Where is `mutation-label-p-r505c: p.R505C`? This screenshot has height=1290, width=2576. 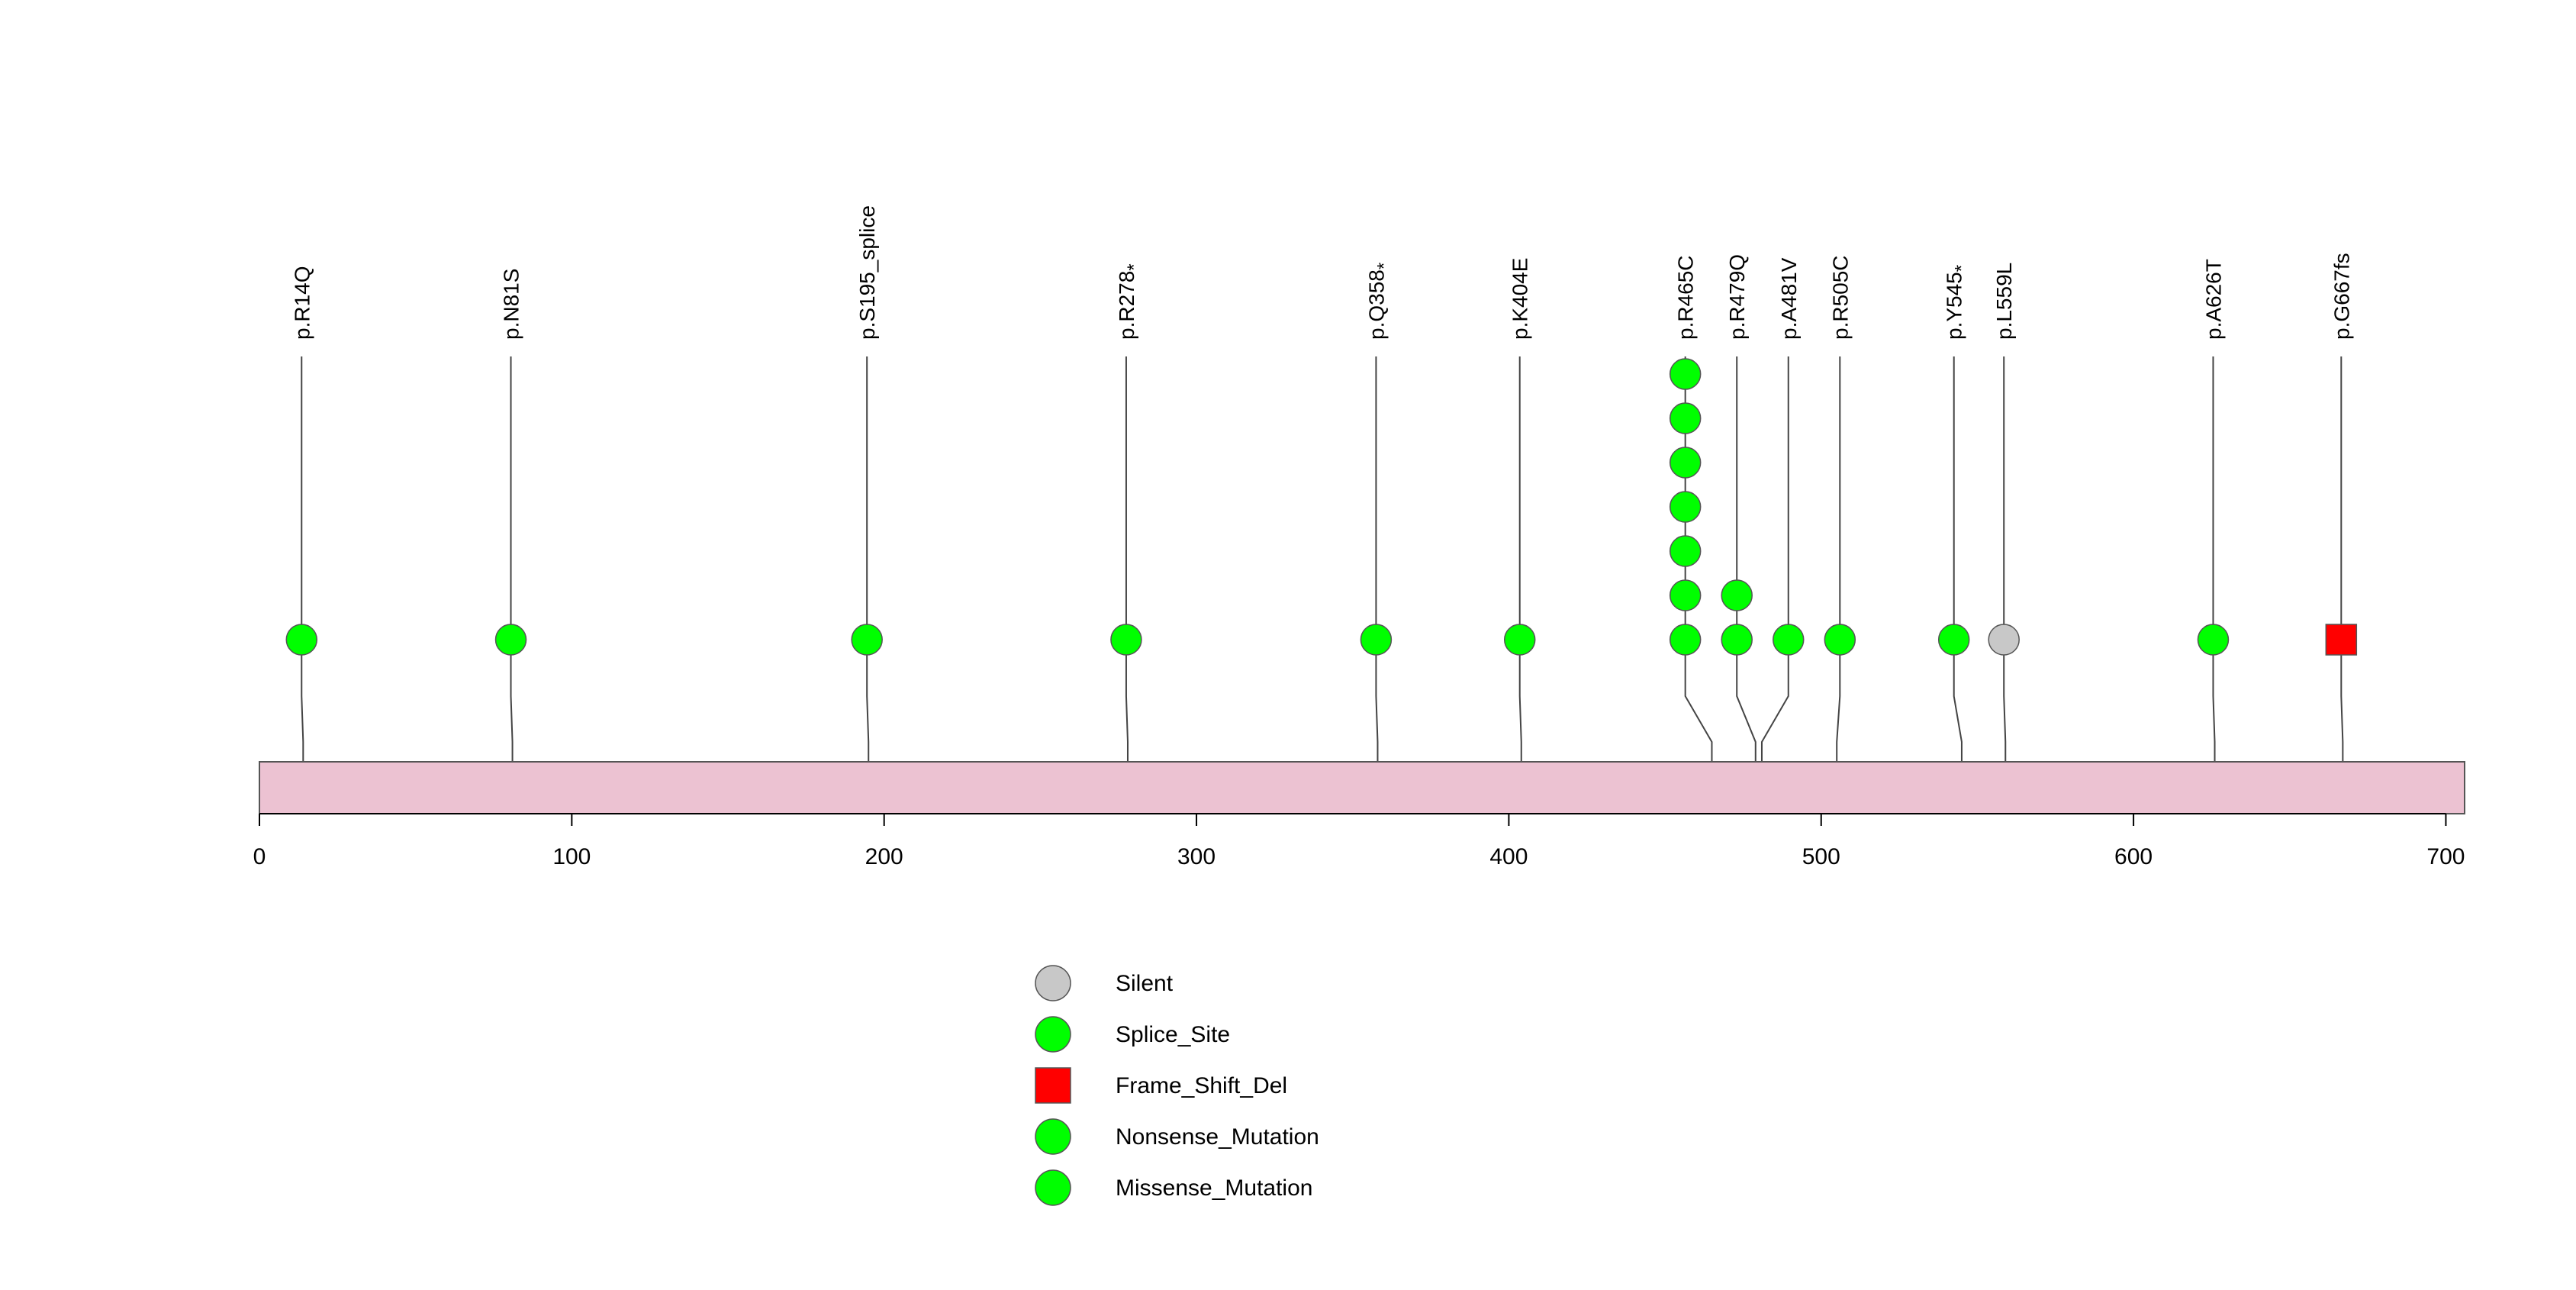 mutation-label-p-r505c: p.R505C is located at coordinates (1840, 298).